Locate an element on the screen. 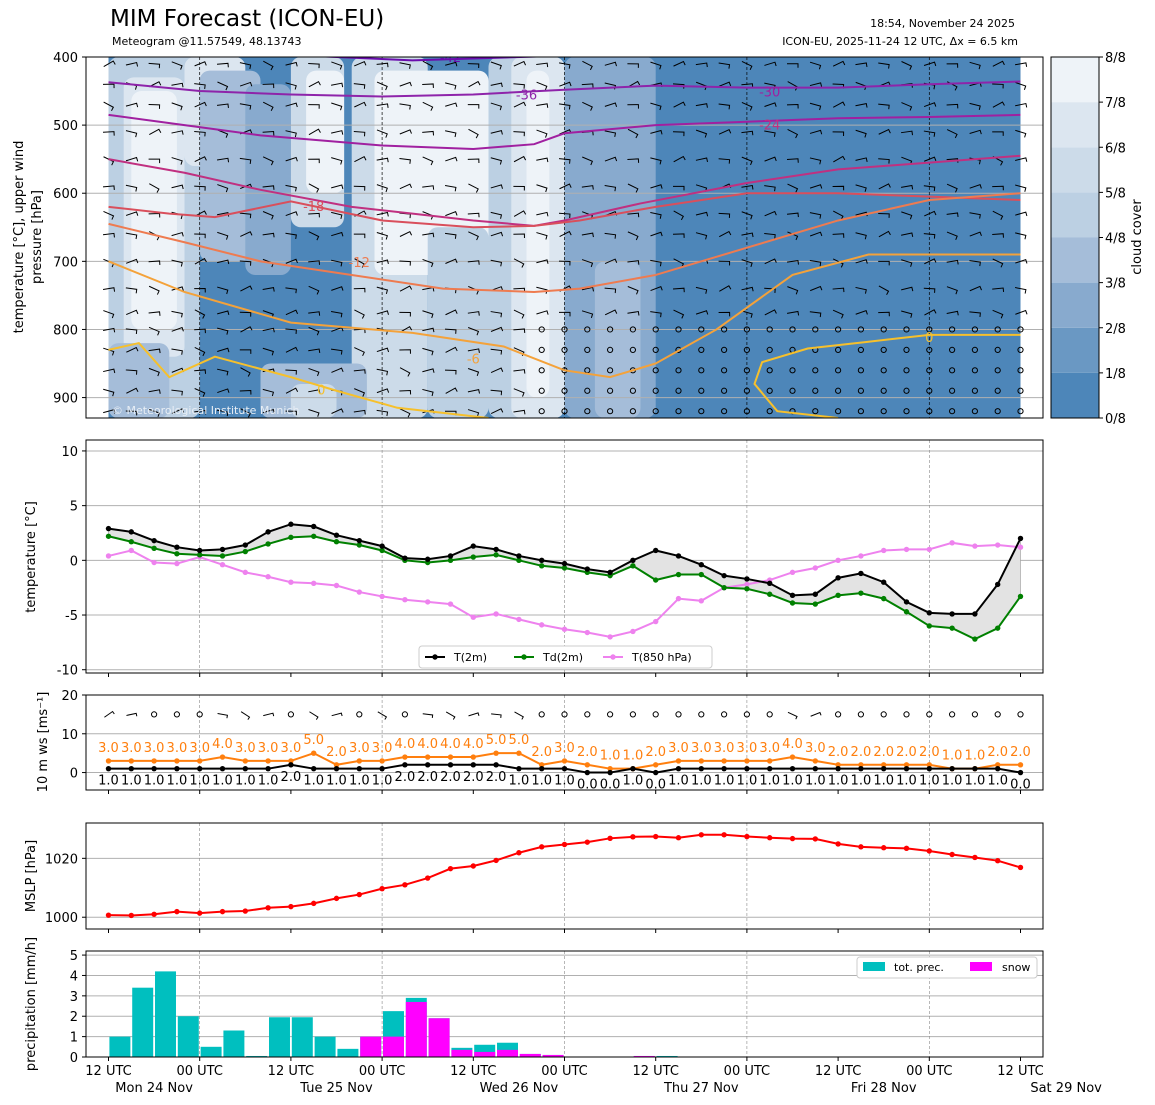  gust-value-label: 3.0 is located at coordinates (108, 748).